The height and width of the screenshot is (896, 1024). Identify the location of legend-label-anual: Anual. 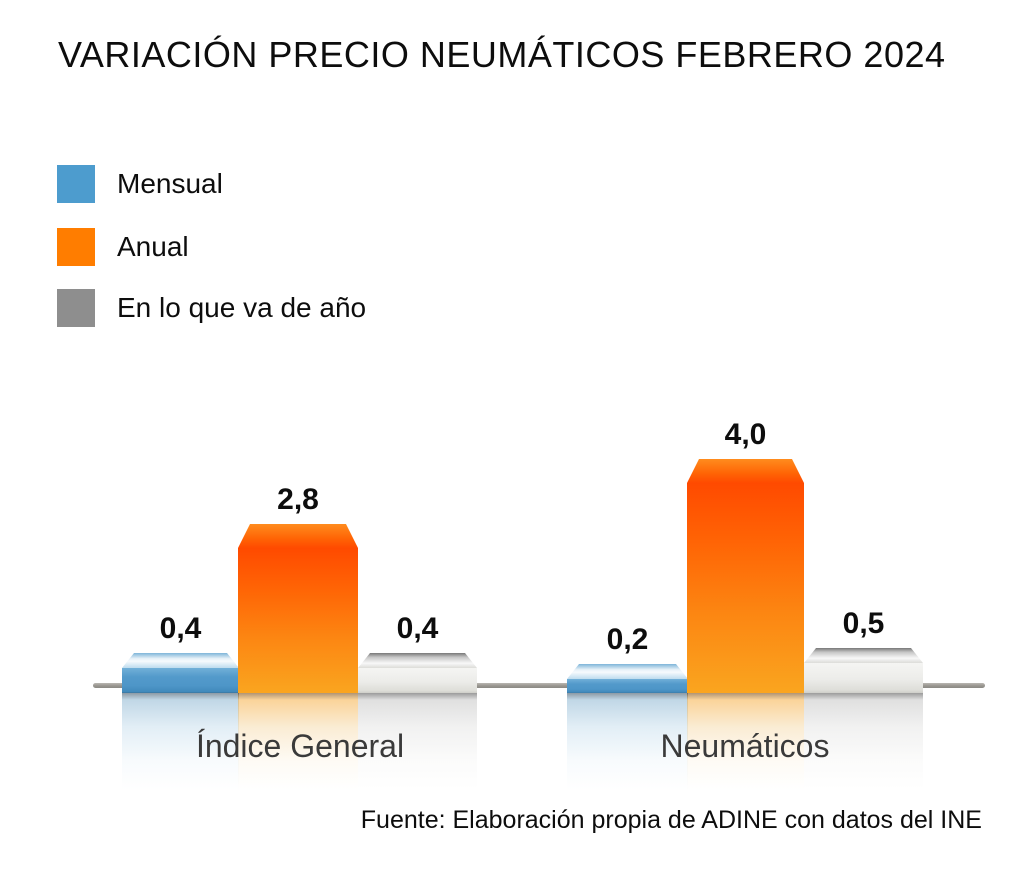
(153, 246).